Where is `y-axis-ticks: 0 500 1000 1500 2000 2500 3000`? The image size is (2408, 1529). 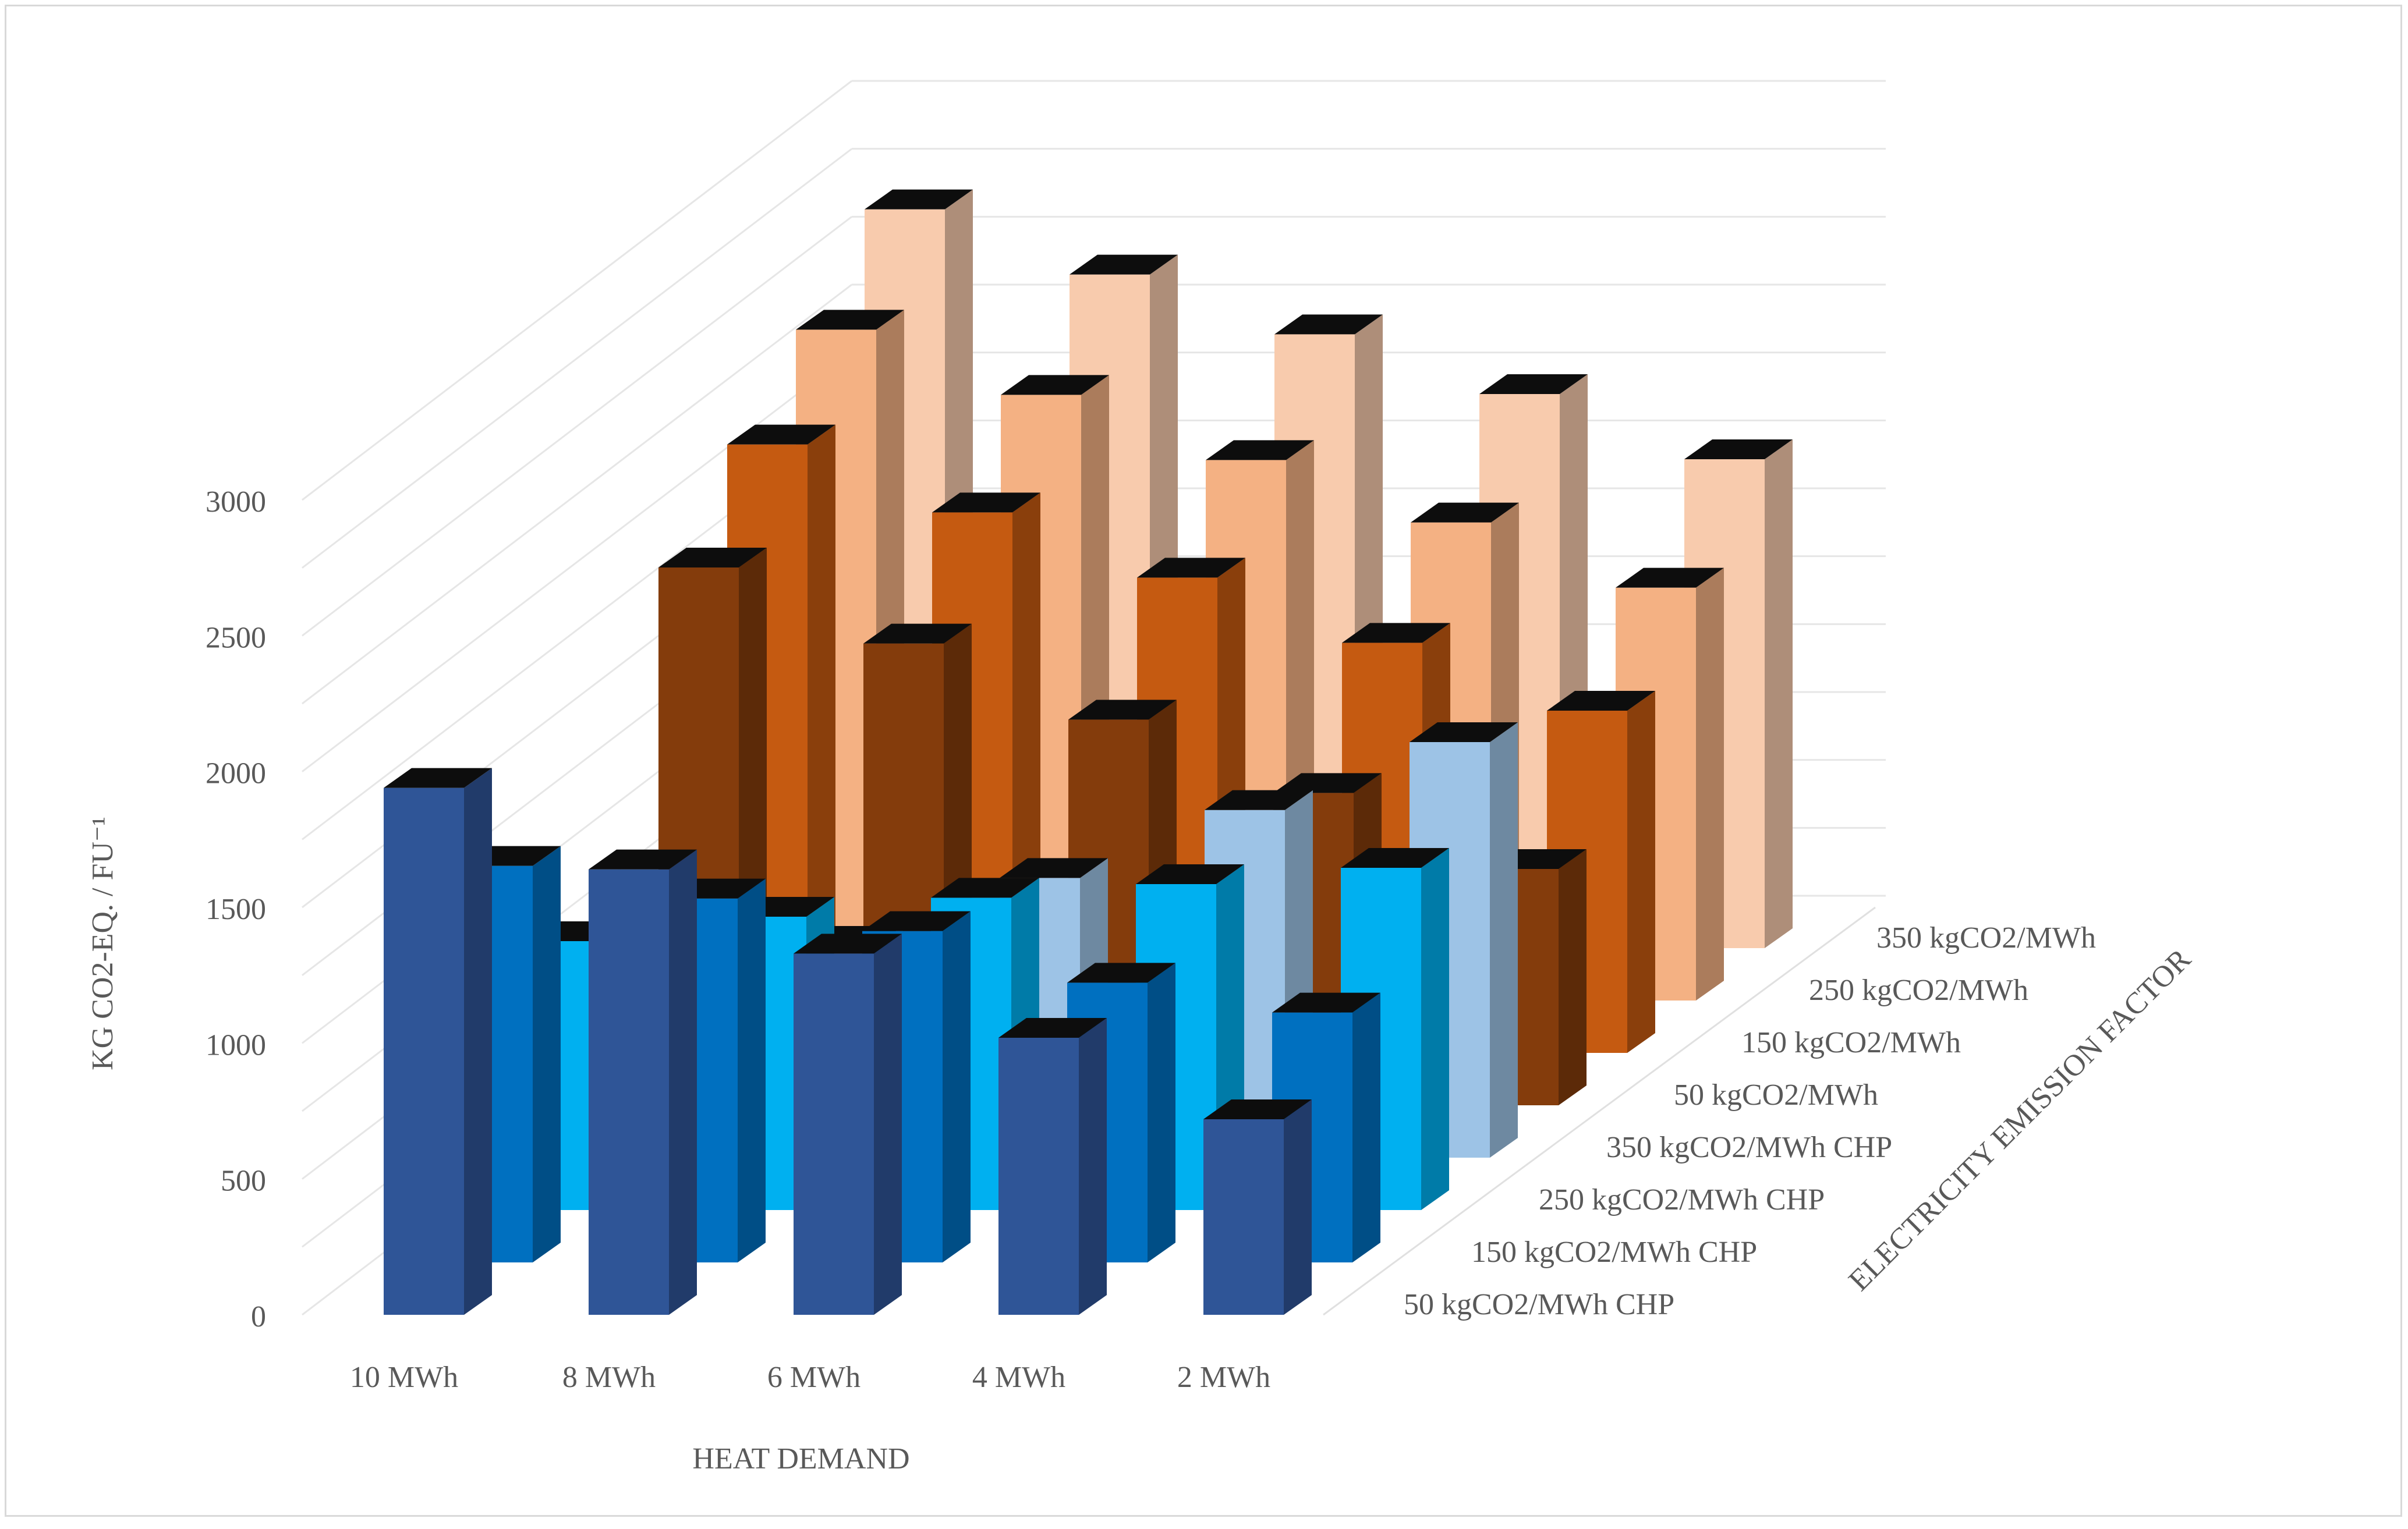
y-axis-ticks: 0 500 1000 1500 2000 2500 3000 is located at coordinates (236, 909).